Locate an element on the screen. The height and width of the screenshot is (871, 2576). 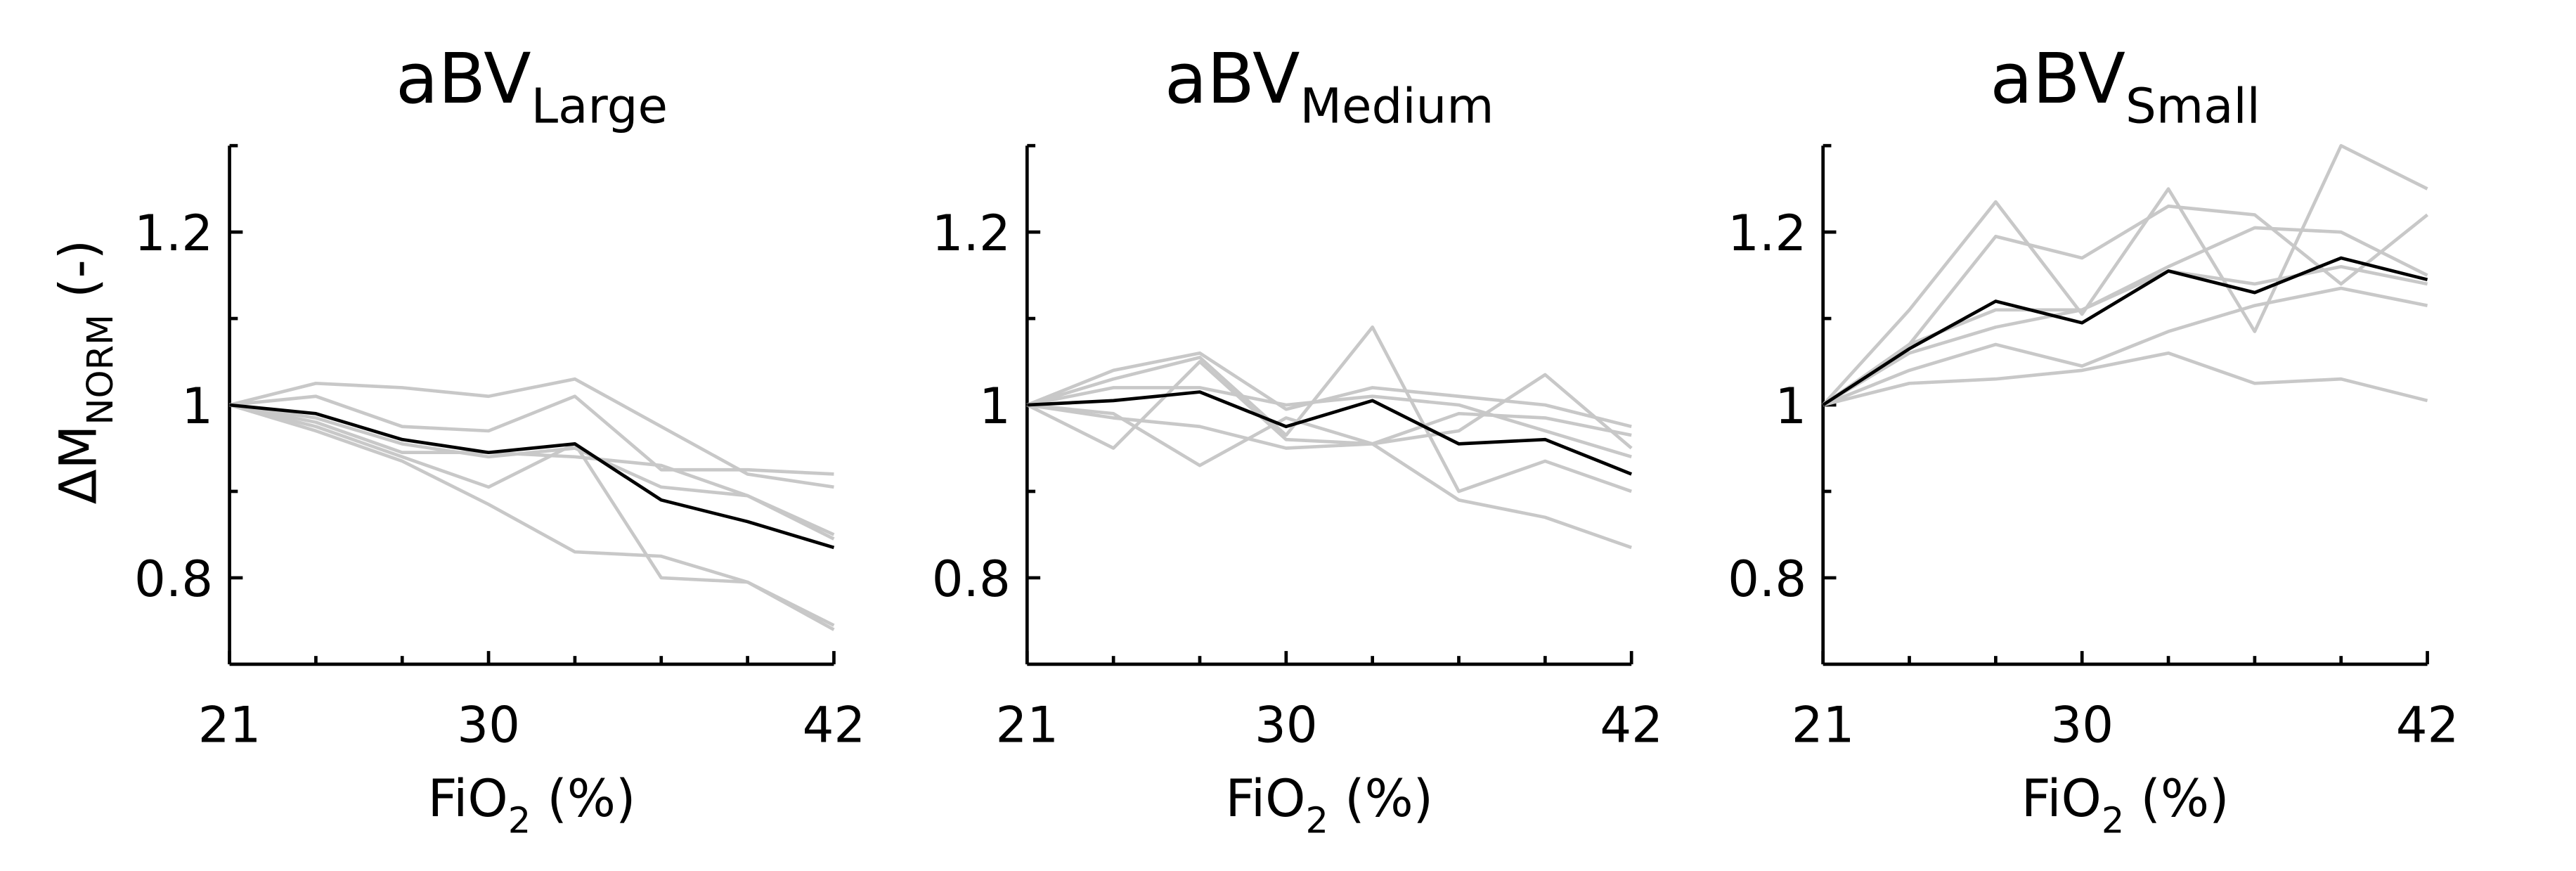
chart-title: aBVMedium is located at coordinates (1330, 86).